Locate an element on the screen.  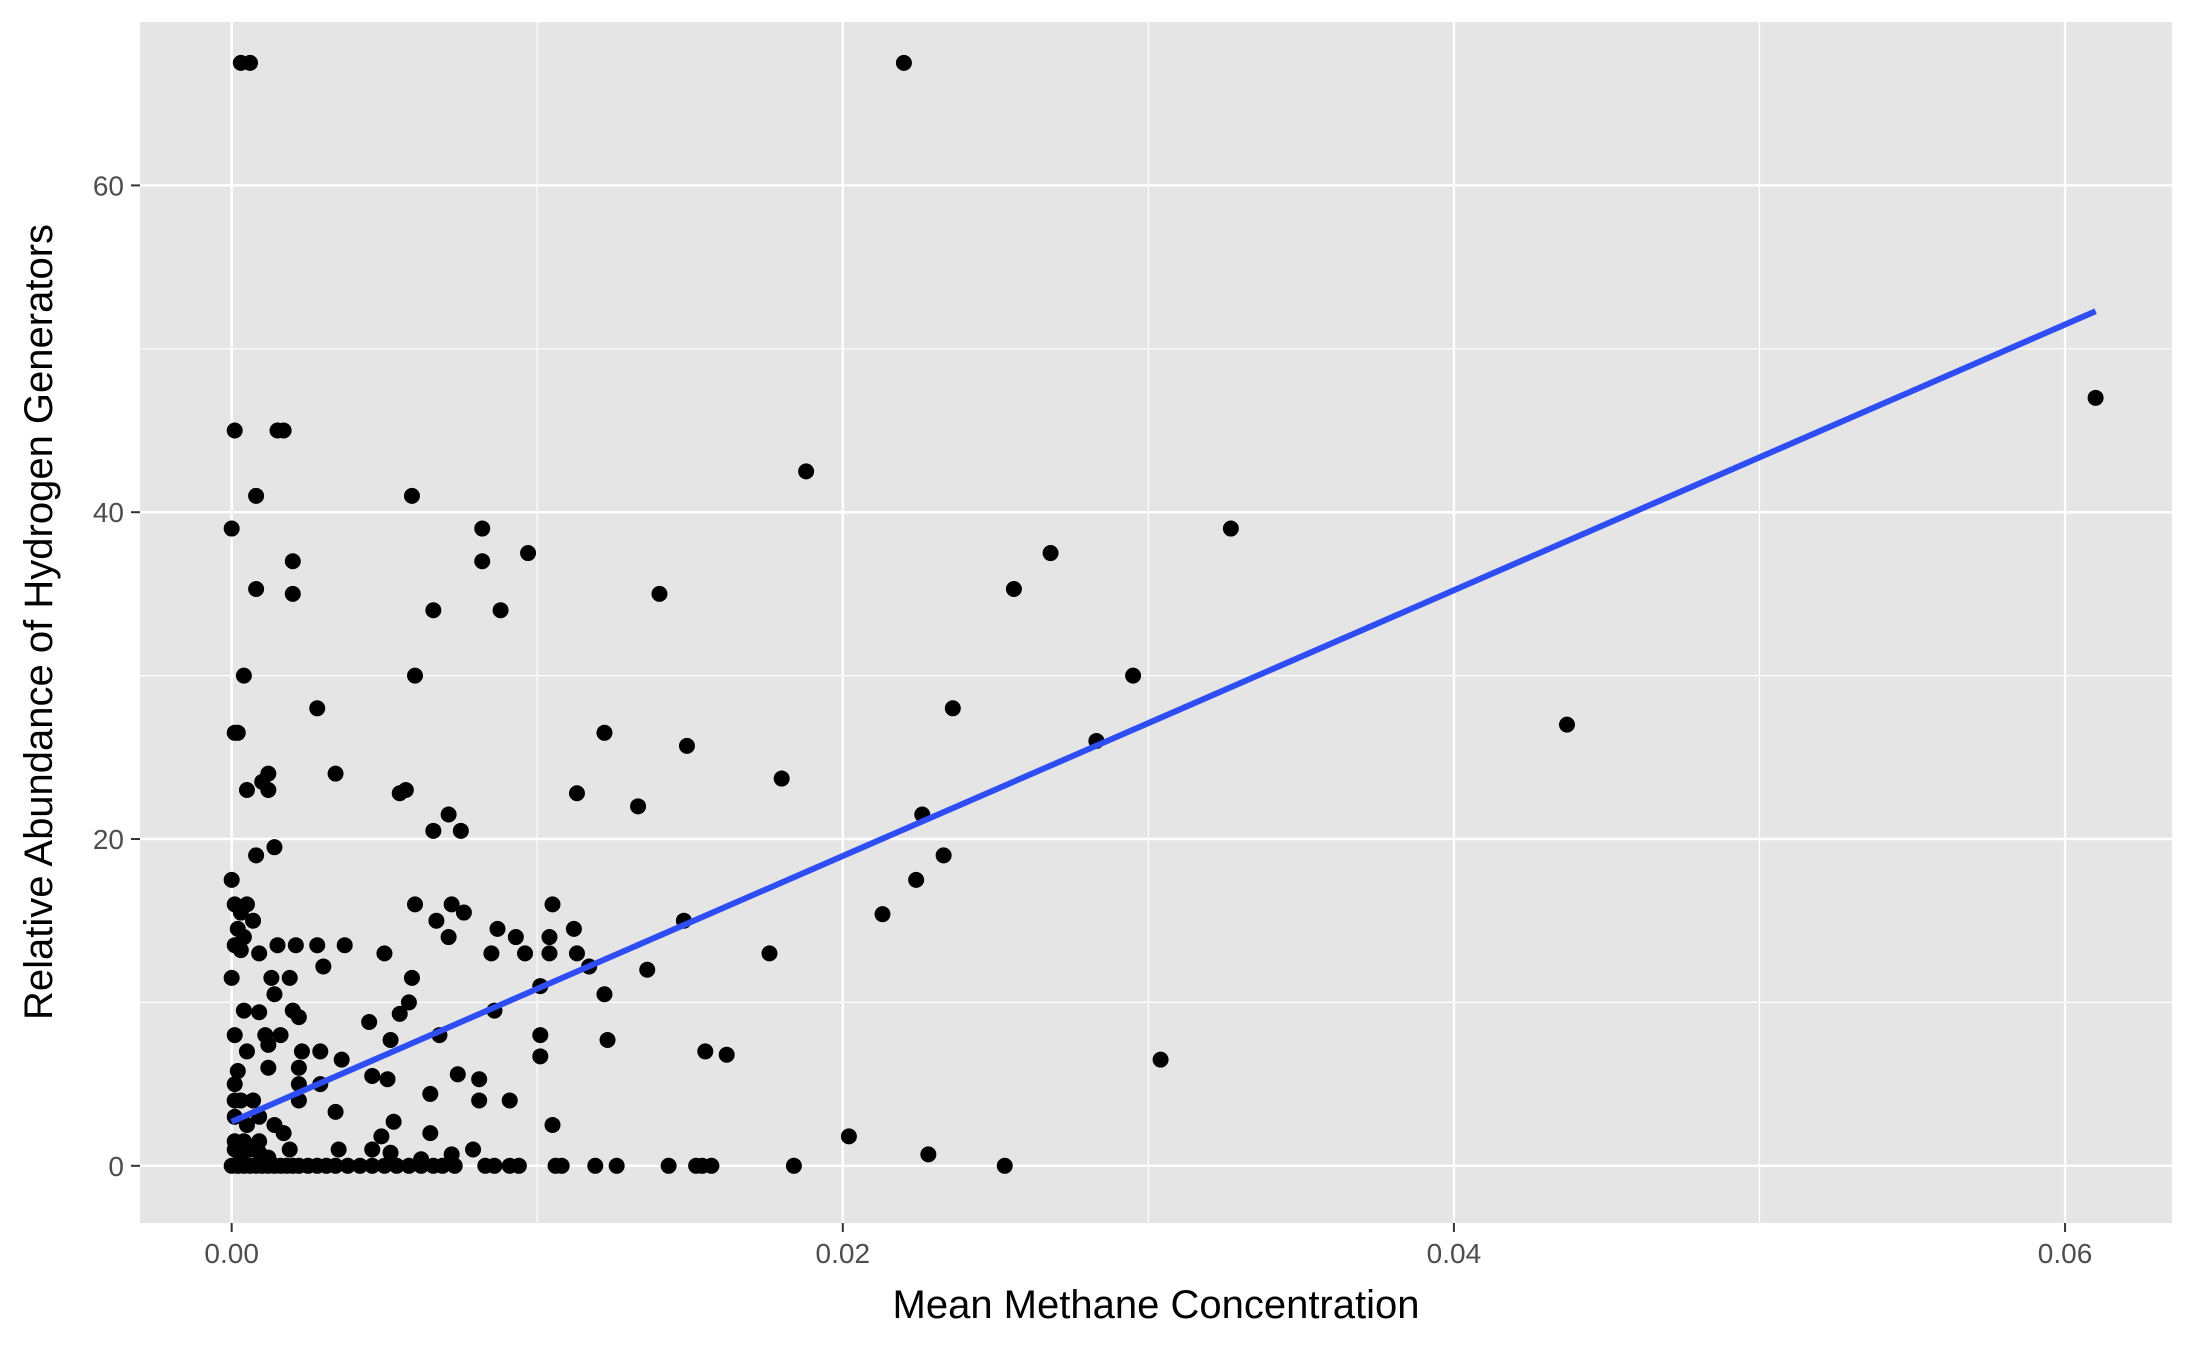
y-tick-label: 0 is located at coordinates (116, 1166).